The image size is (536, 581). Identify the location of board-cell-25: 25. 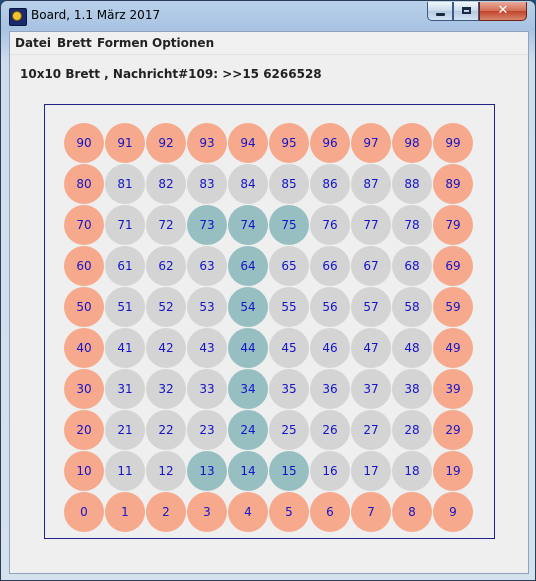
(289, 430).